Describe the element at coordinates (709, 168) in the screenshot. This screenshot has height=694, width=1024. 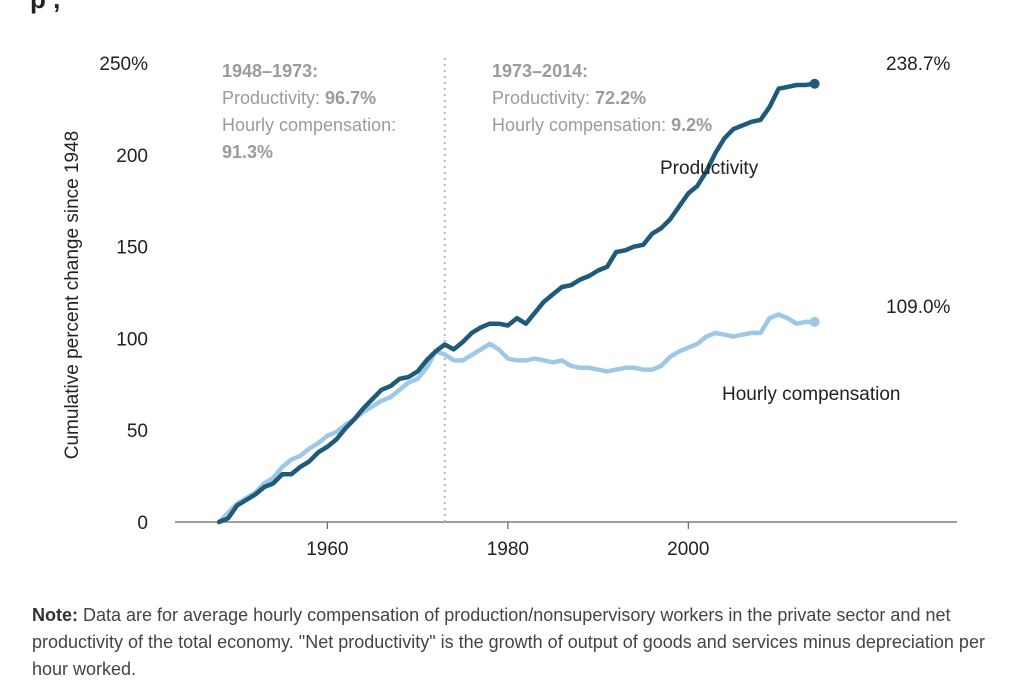
I see `series-label-productivity: Productivity` at that location.